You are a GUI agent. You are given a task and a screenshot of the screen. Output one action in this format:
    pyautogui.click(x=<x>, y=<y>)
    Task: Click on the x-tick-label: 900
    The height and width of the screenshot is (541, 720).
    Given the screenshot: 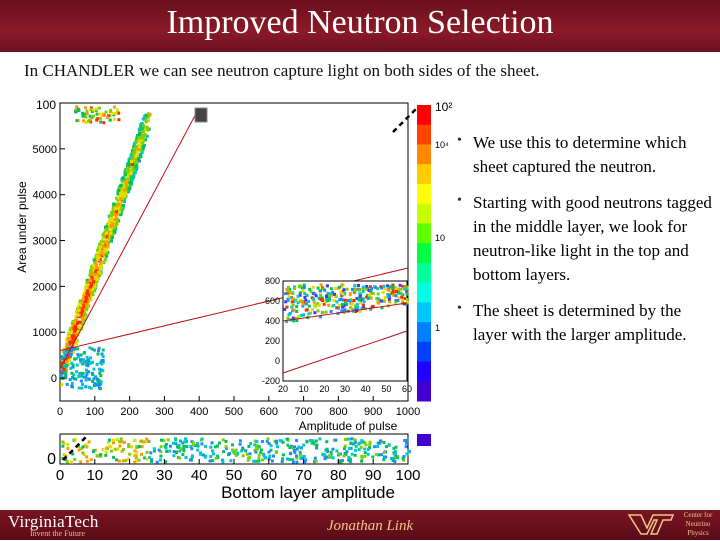 What is the action you would take?
    pyautogui.click(x=373, y=412)
    